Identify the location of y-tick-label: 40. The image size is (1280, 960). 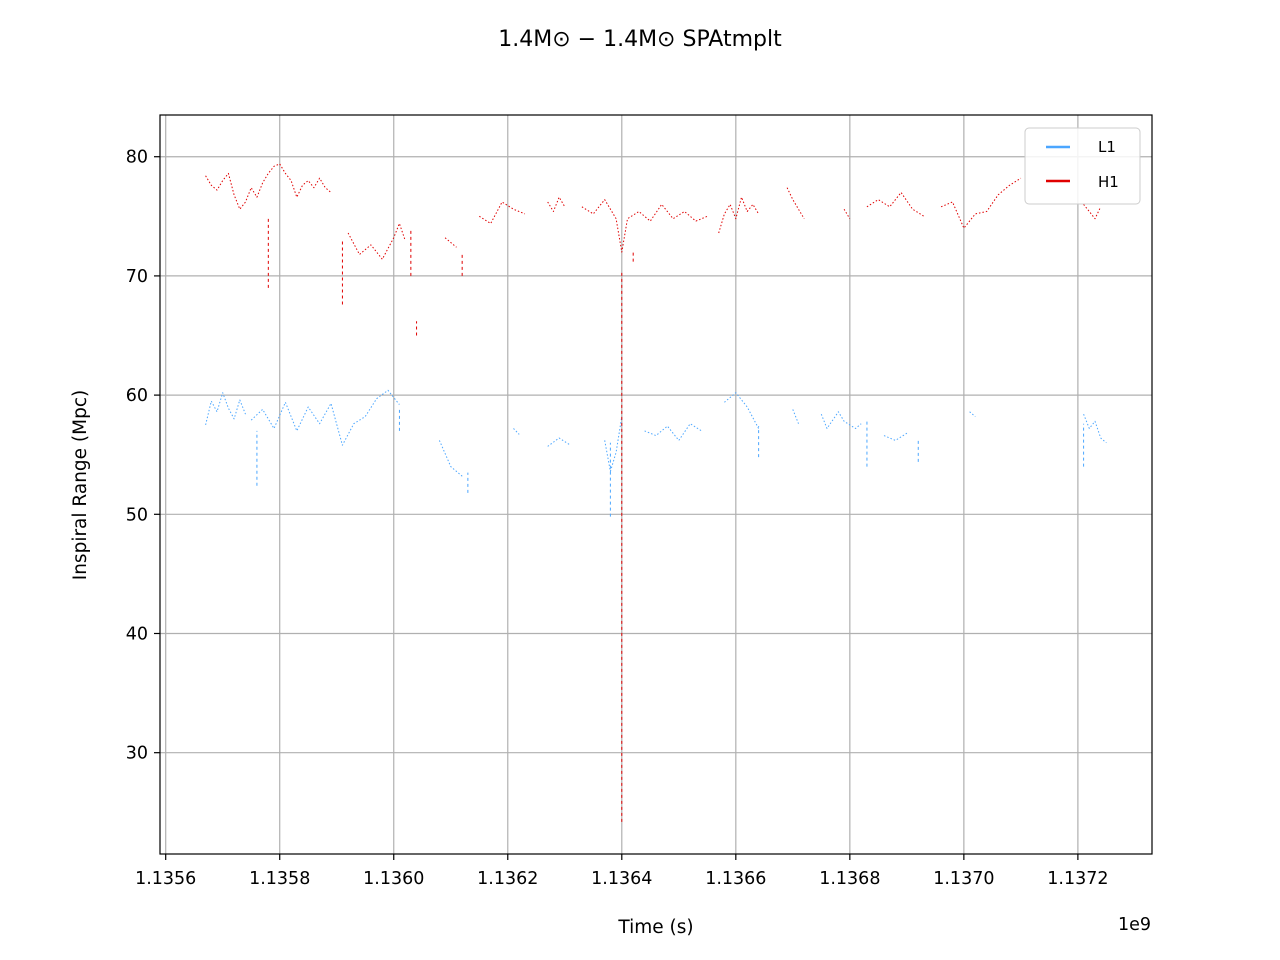
(137, 634).